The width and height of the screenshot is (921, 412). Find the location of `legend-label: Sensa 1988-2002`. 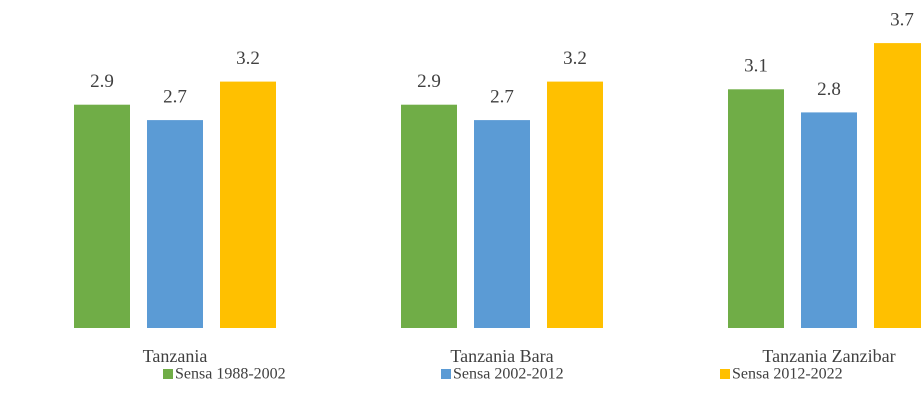

legend-label: Sensa 1988-2002 is located at coordinates (230, 374).